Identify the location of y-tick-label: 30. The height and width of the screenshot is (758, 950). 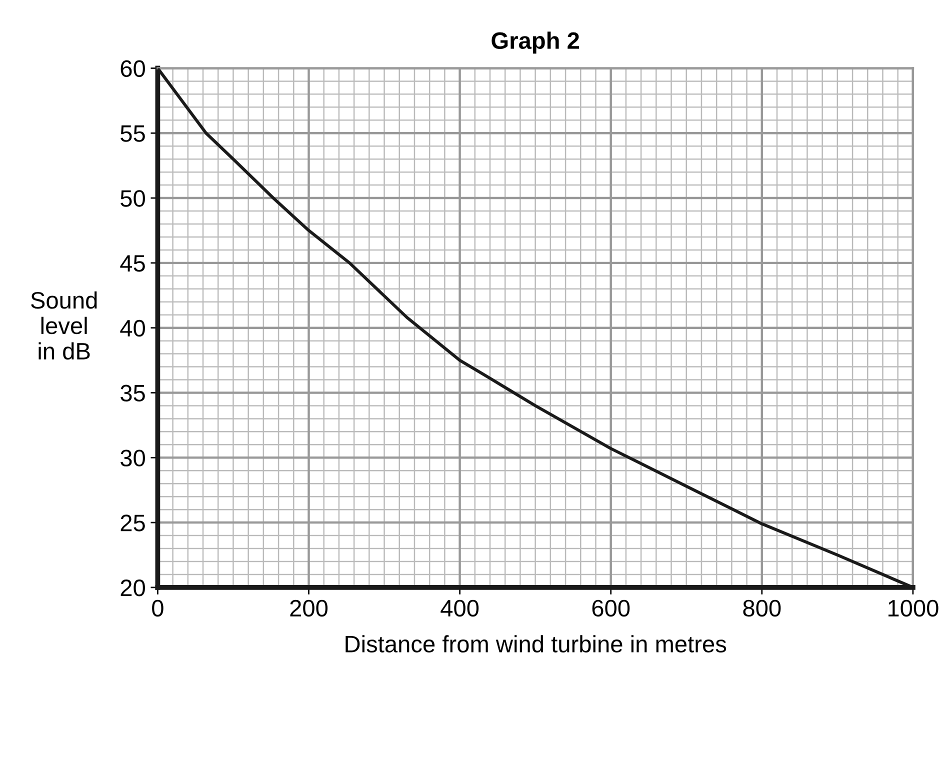
(132, 458).